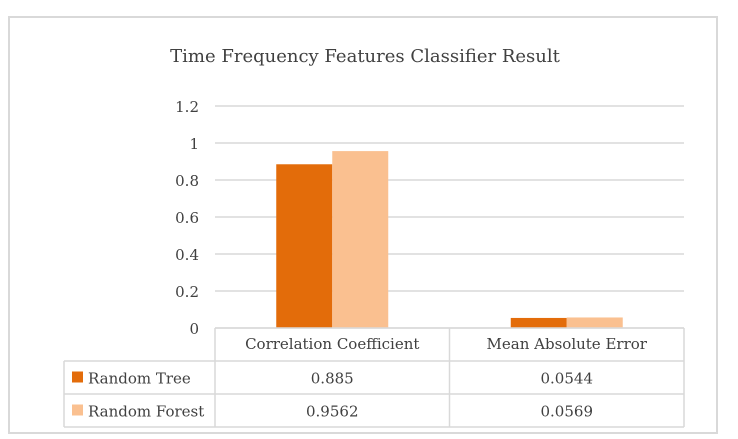 This screenshot has height=439, width=738. I want to click on y-tick-label: 0.6, so click(187, 218).